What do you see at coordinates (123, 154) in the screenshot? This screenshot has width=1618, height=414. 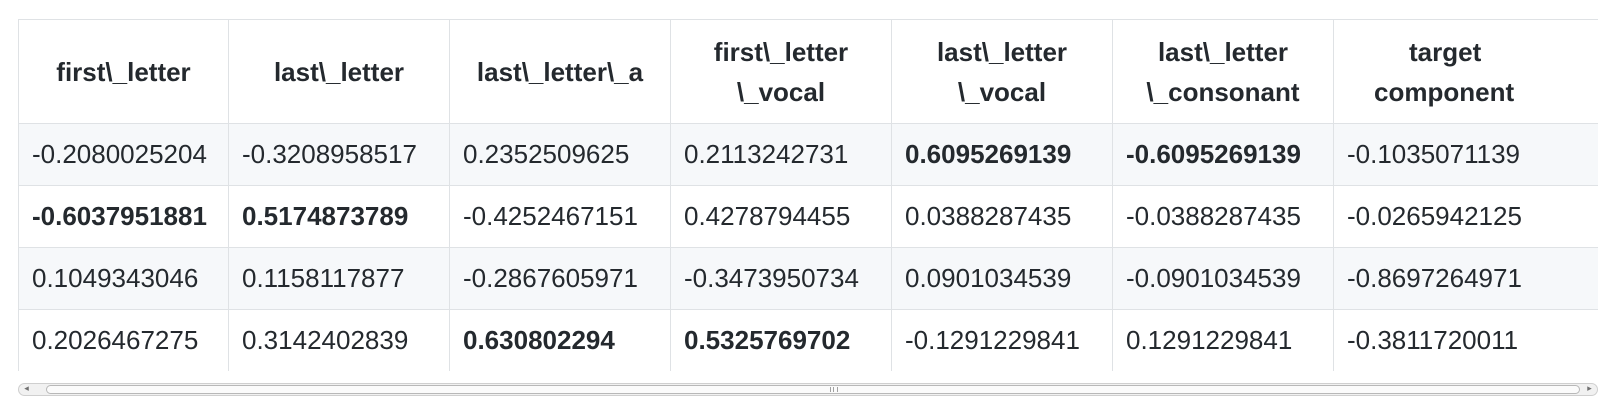 I see `table-cell: -0.2080025204` at bounding box center [123, 154].